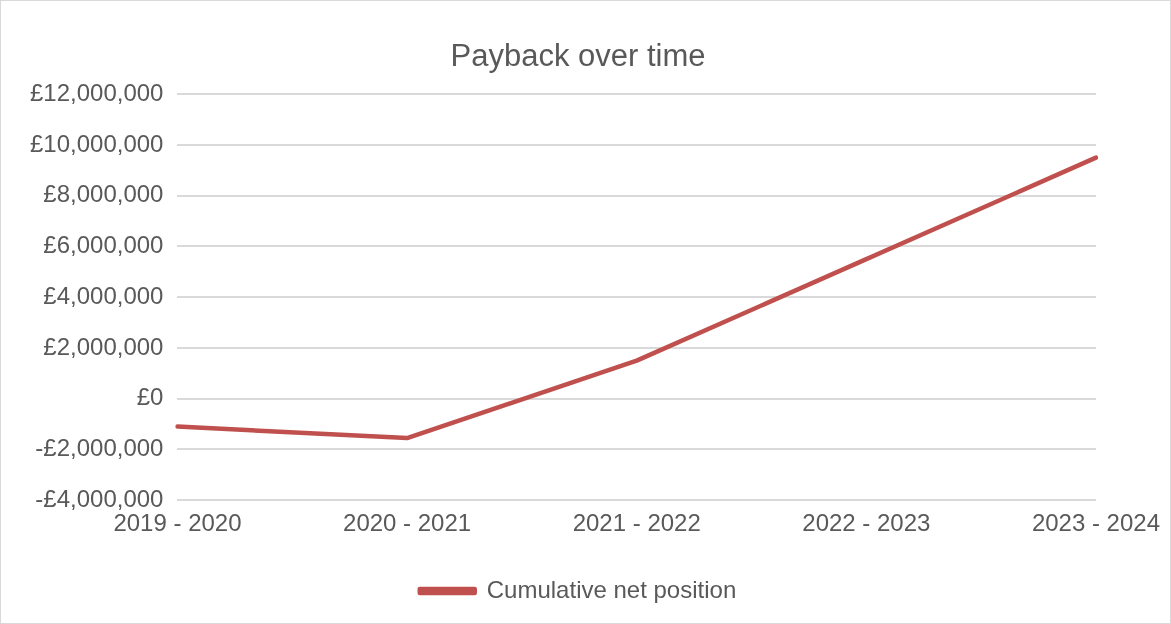  What do you see at coordinates (99, 448) in the screenshot?
I see `y-tick-label: -£2,000,000` at bounding box center [99, 448].